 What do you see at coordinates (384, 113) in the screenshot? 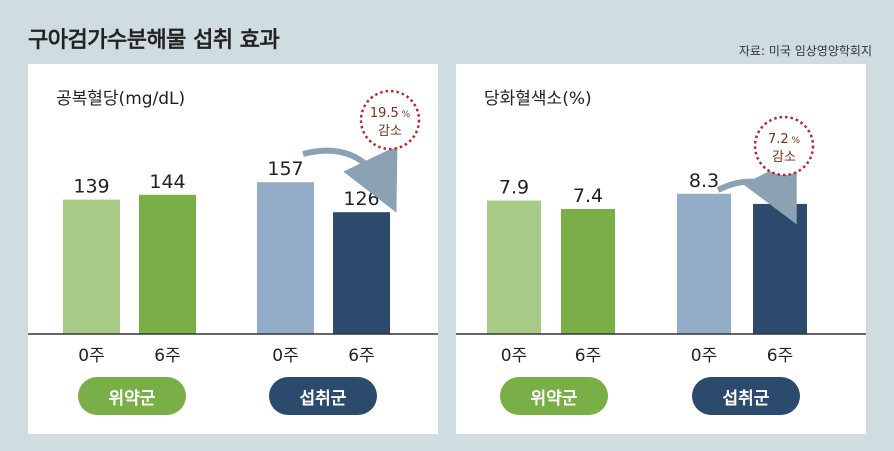
I see `decrease-value: 19.5` at bounding box center [384, 113].